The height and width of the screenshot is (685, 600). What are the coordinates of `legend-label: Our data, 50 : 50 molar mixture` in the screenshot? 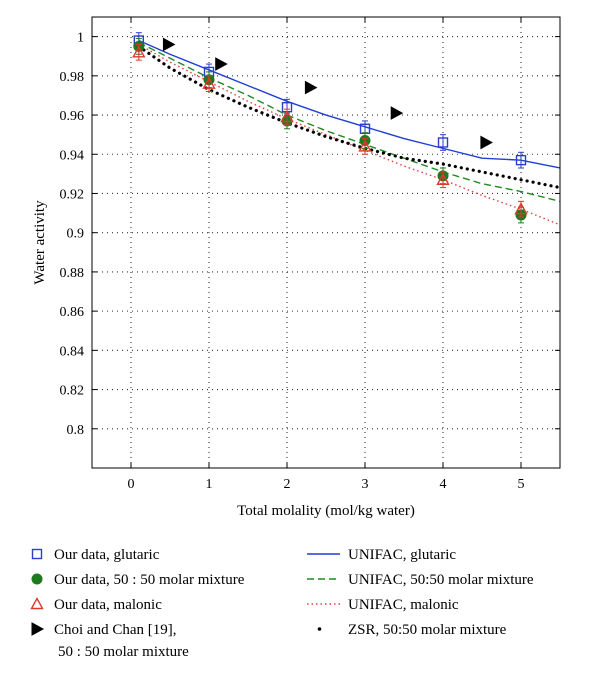 It's located at (149, 580).